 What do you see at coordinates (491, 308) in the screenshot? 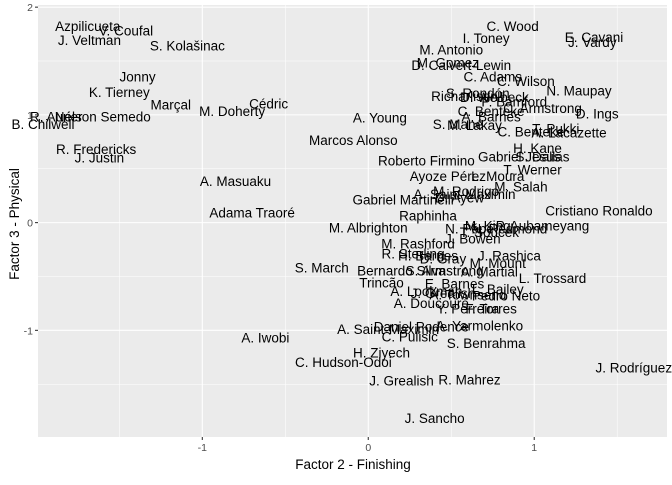
I see `point-label: F. Torres` at bounding box center [491, 308].